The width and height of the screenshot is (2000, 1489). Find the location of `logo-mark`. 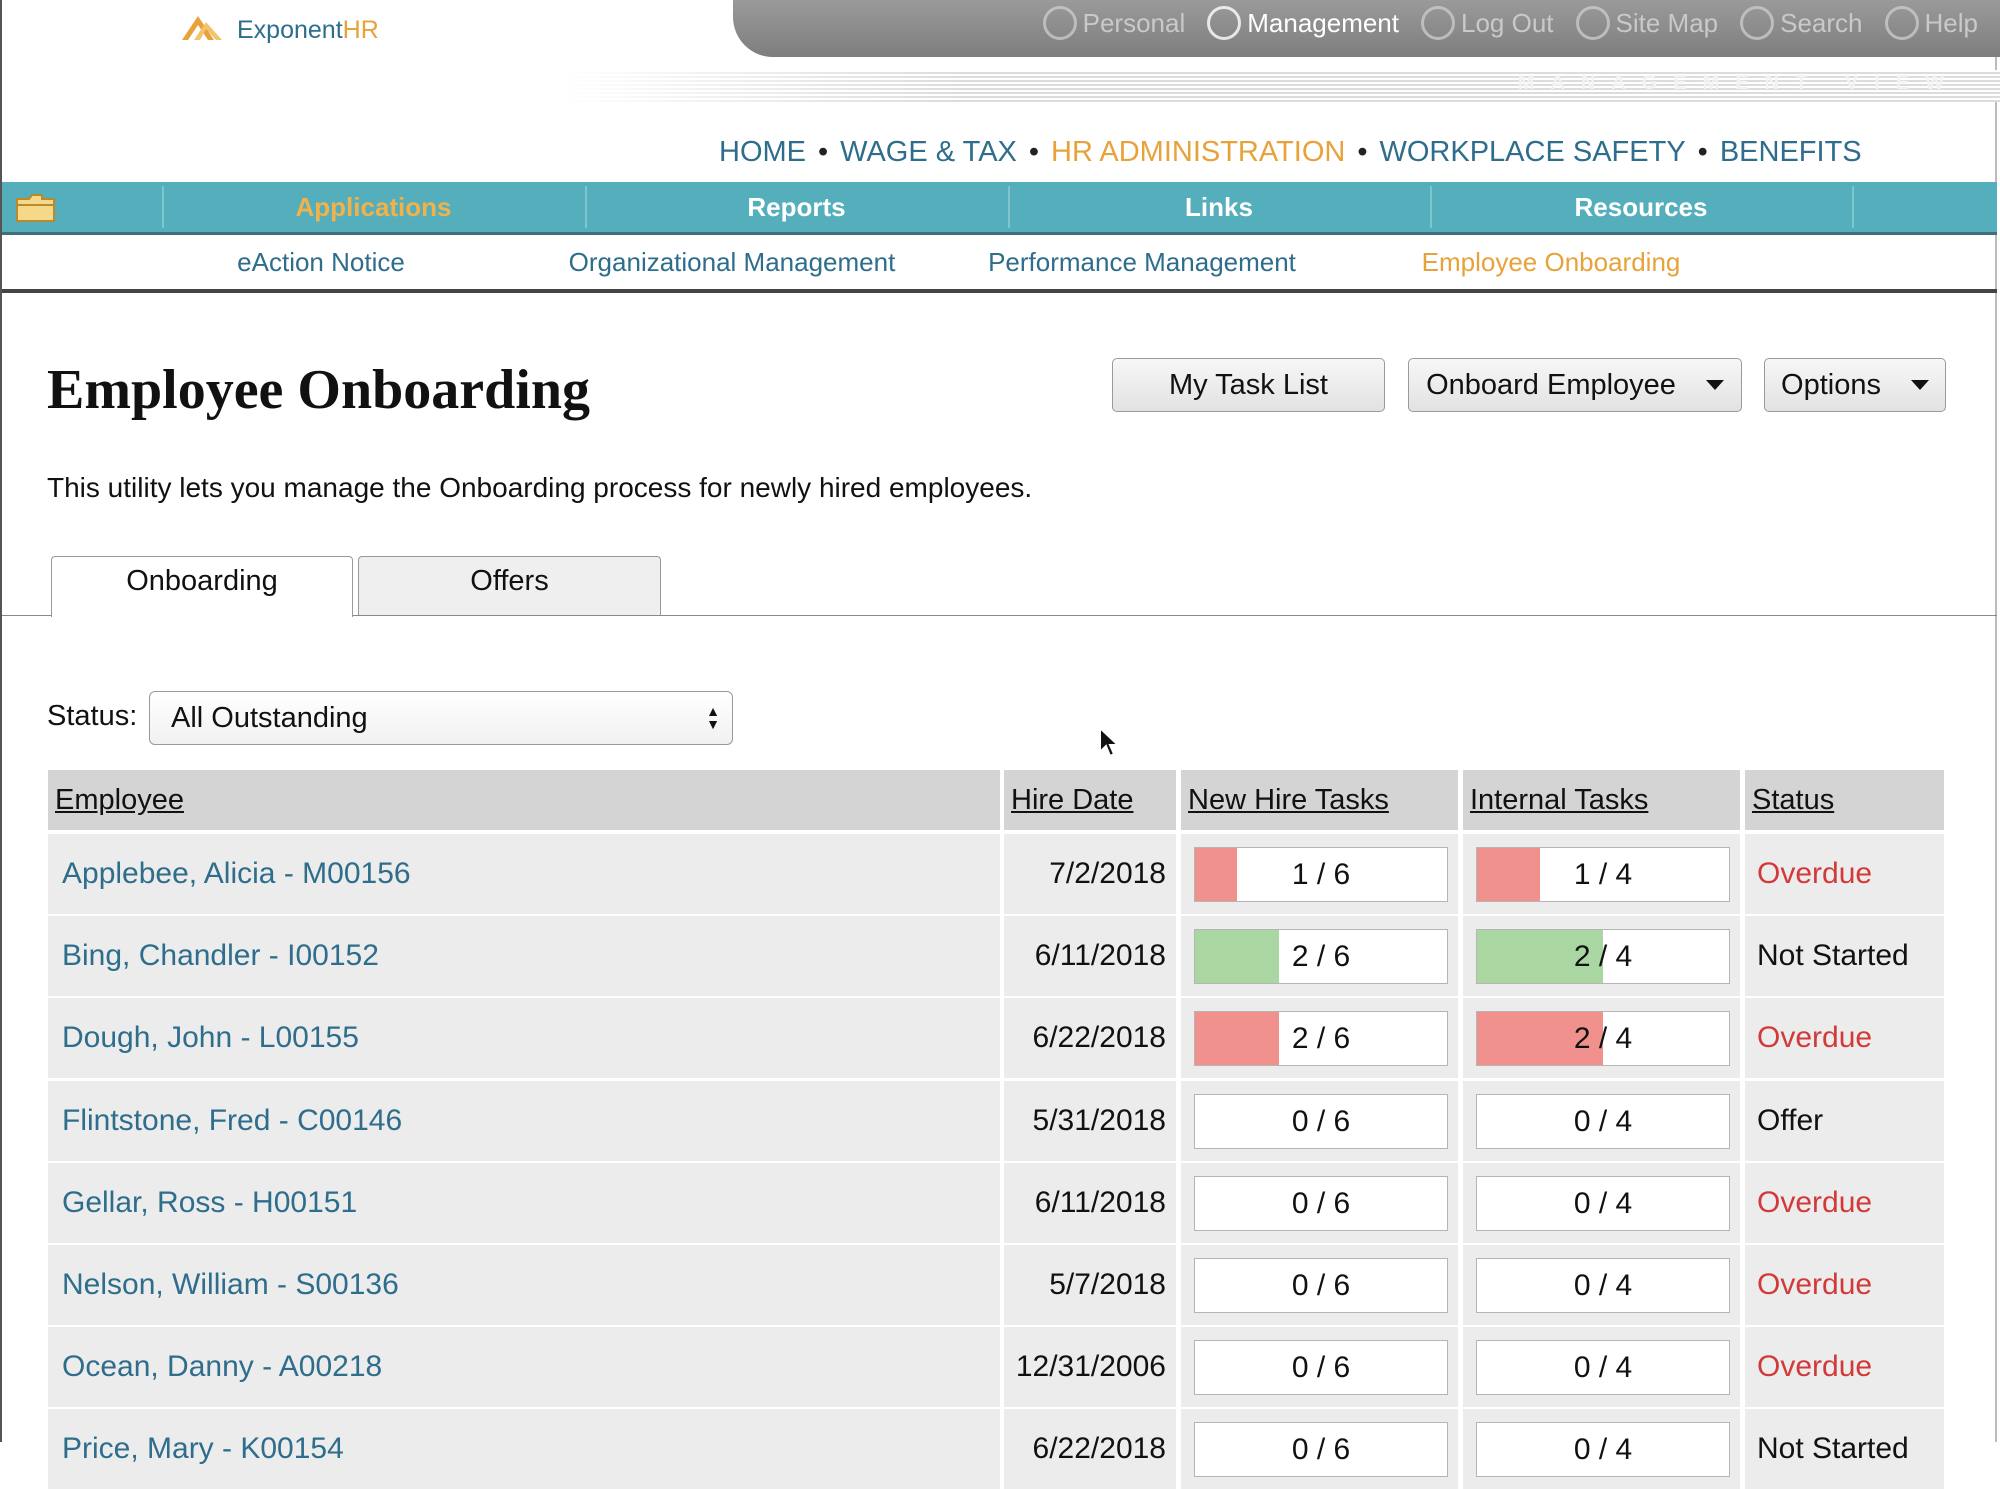

logo-mark is located at coordinates (202, 28).